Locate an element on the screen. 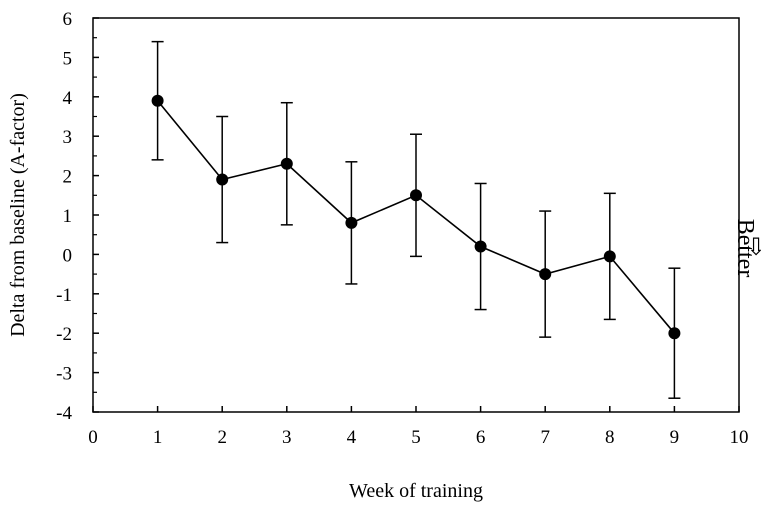  better-annotation: Better ⇩ is located at coordinates (749, 248).